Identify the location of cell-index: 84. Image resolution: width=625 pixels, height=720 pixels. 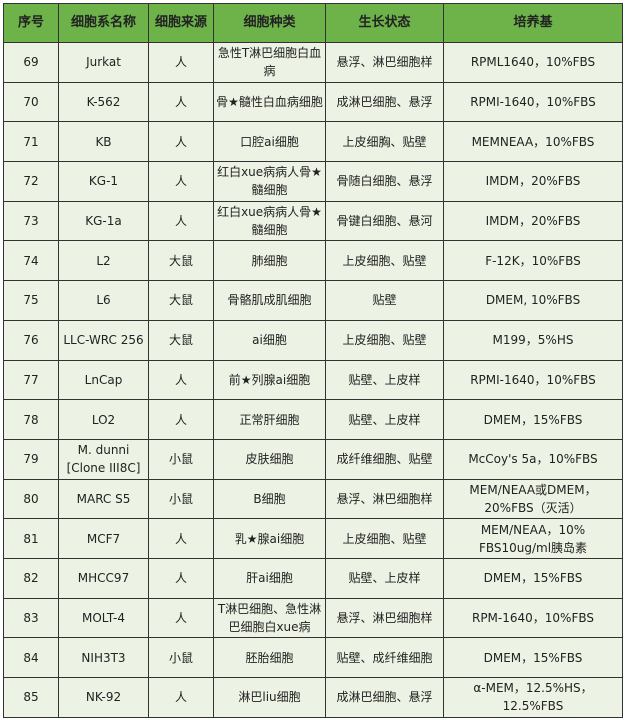
(31, 657).